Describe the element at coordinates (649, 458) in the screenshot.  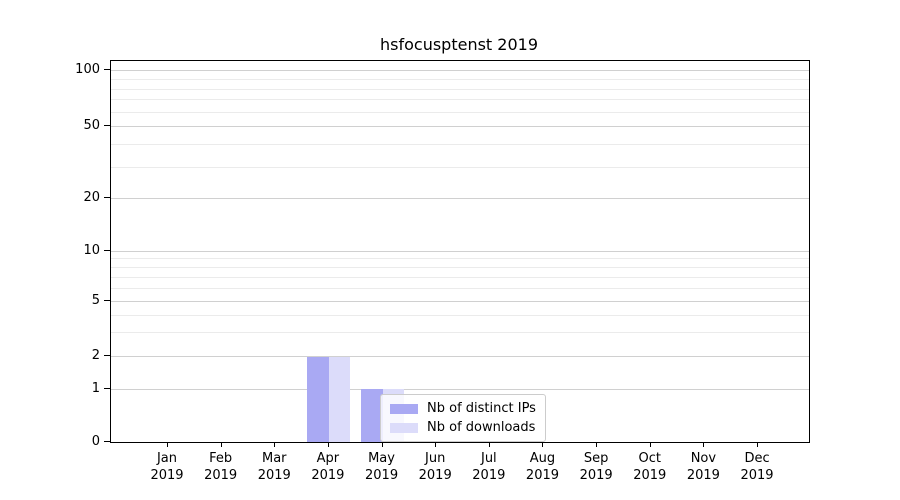
I see `x-tick-month: Oct` at that location.